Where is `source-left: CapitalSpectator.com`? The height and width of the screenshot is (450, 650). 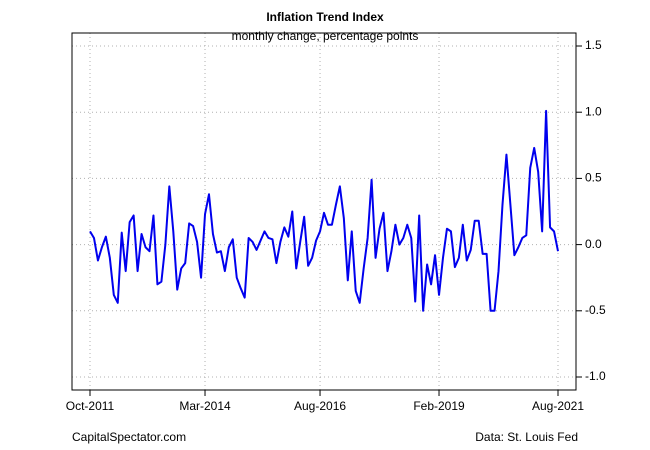
source-left: CapitalSpectator.com is located at coordinates (129, 437).